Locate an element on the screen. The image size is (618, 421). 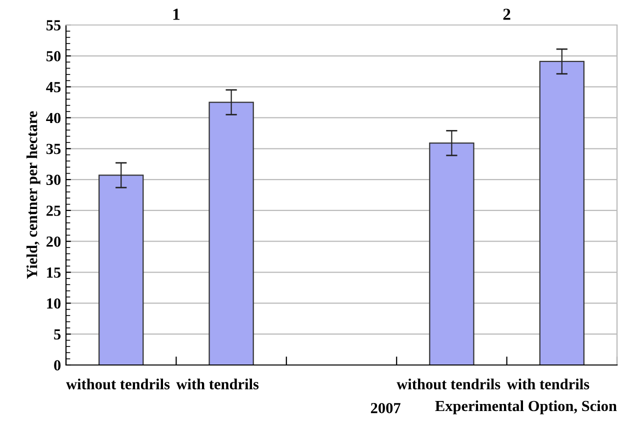
text: 1 is located at coordinates (176, 14).